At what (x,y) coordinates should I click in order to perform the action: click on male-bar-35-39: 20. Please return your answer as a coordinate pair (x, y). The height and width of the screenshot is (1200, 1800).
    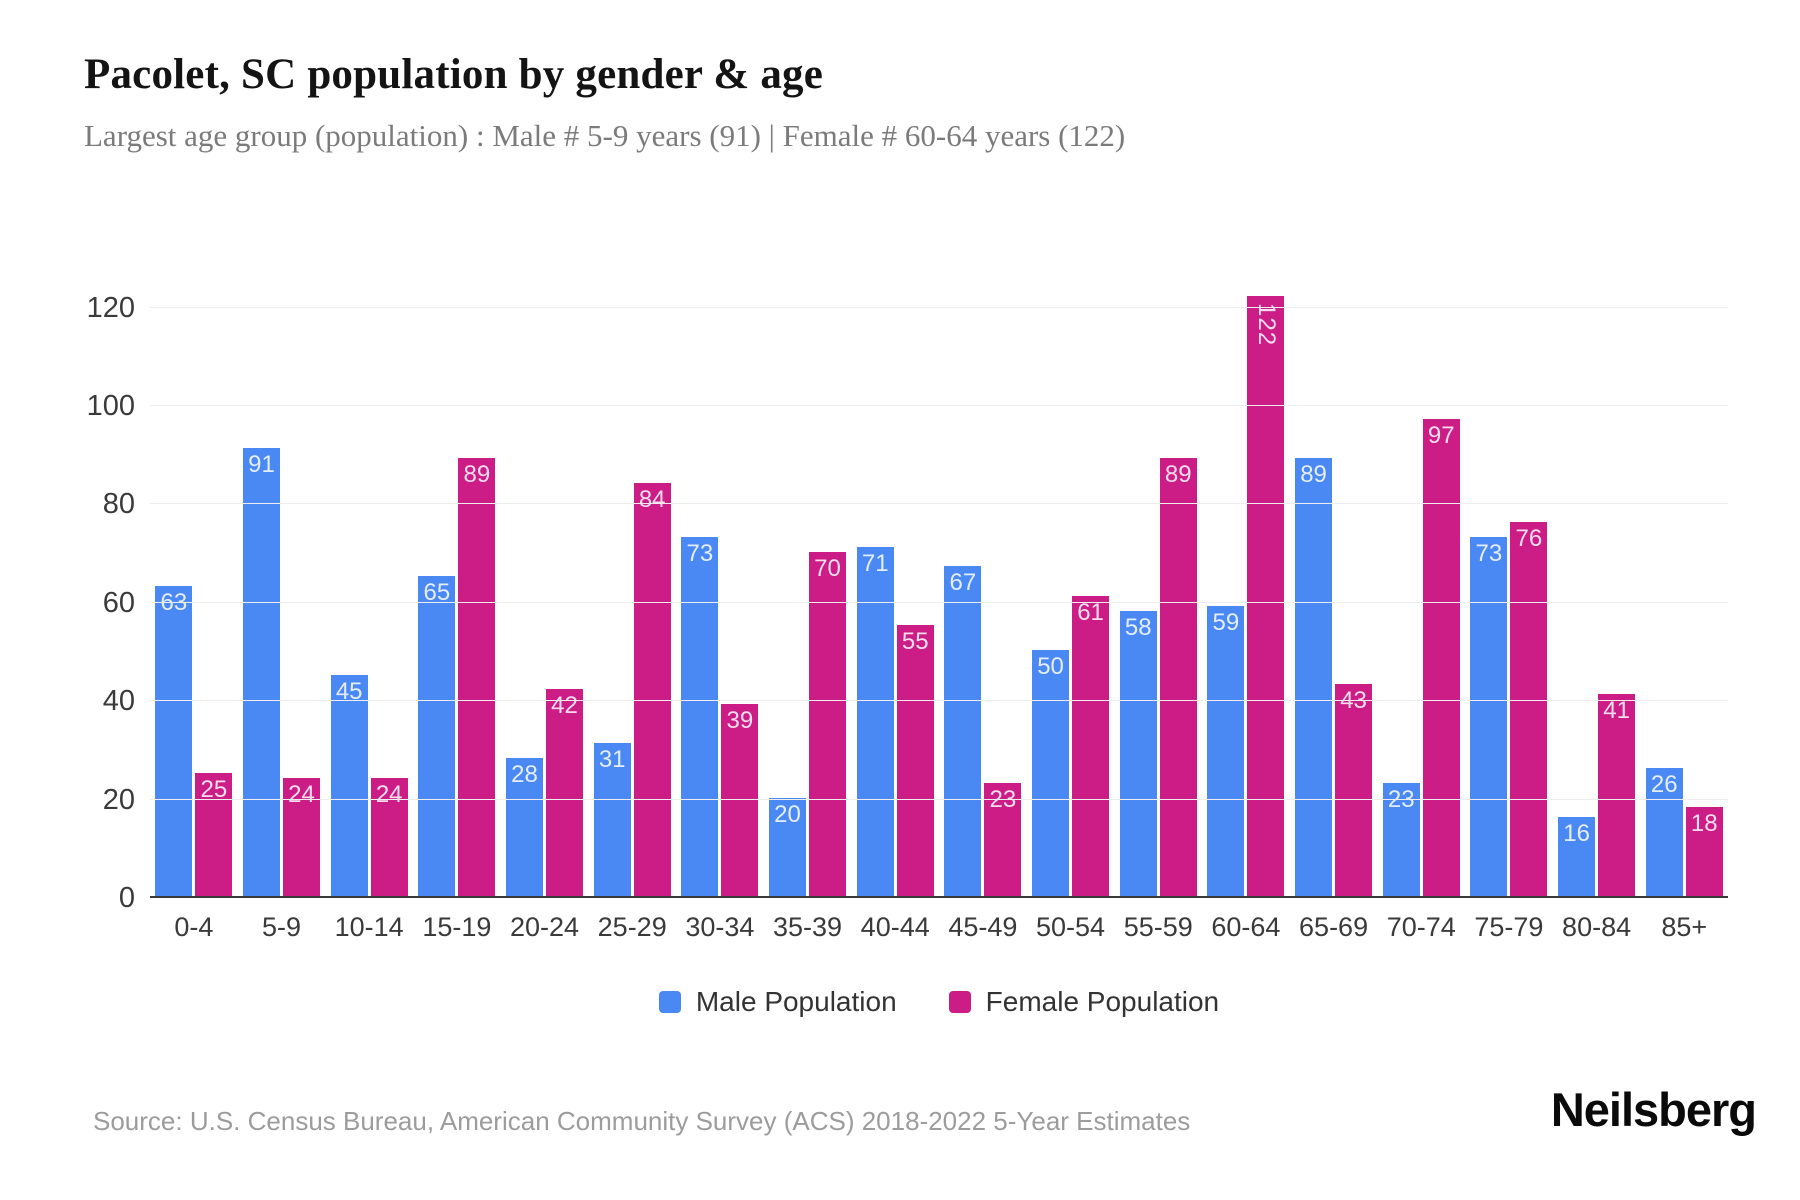
    Looking at the image, I should click on (788, 846).